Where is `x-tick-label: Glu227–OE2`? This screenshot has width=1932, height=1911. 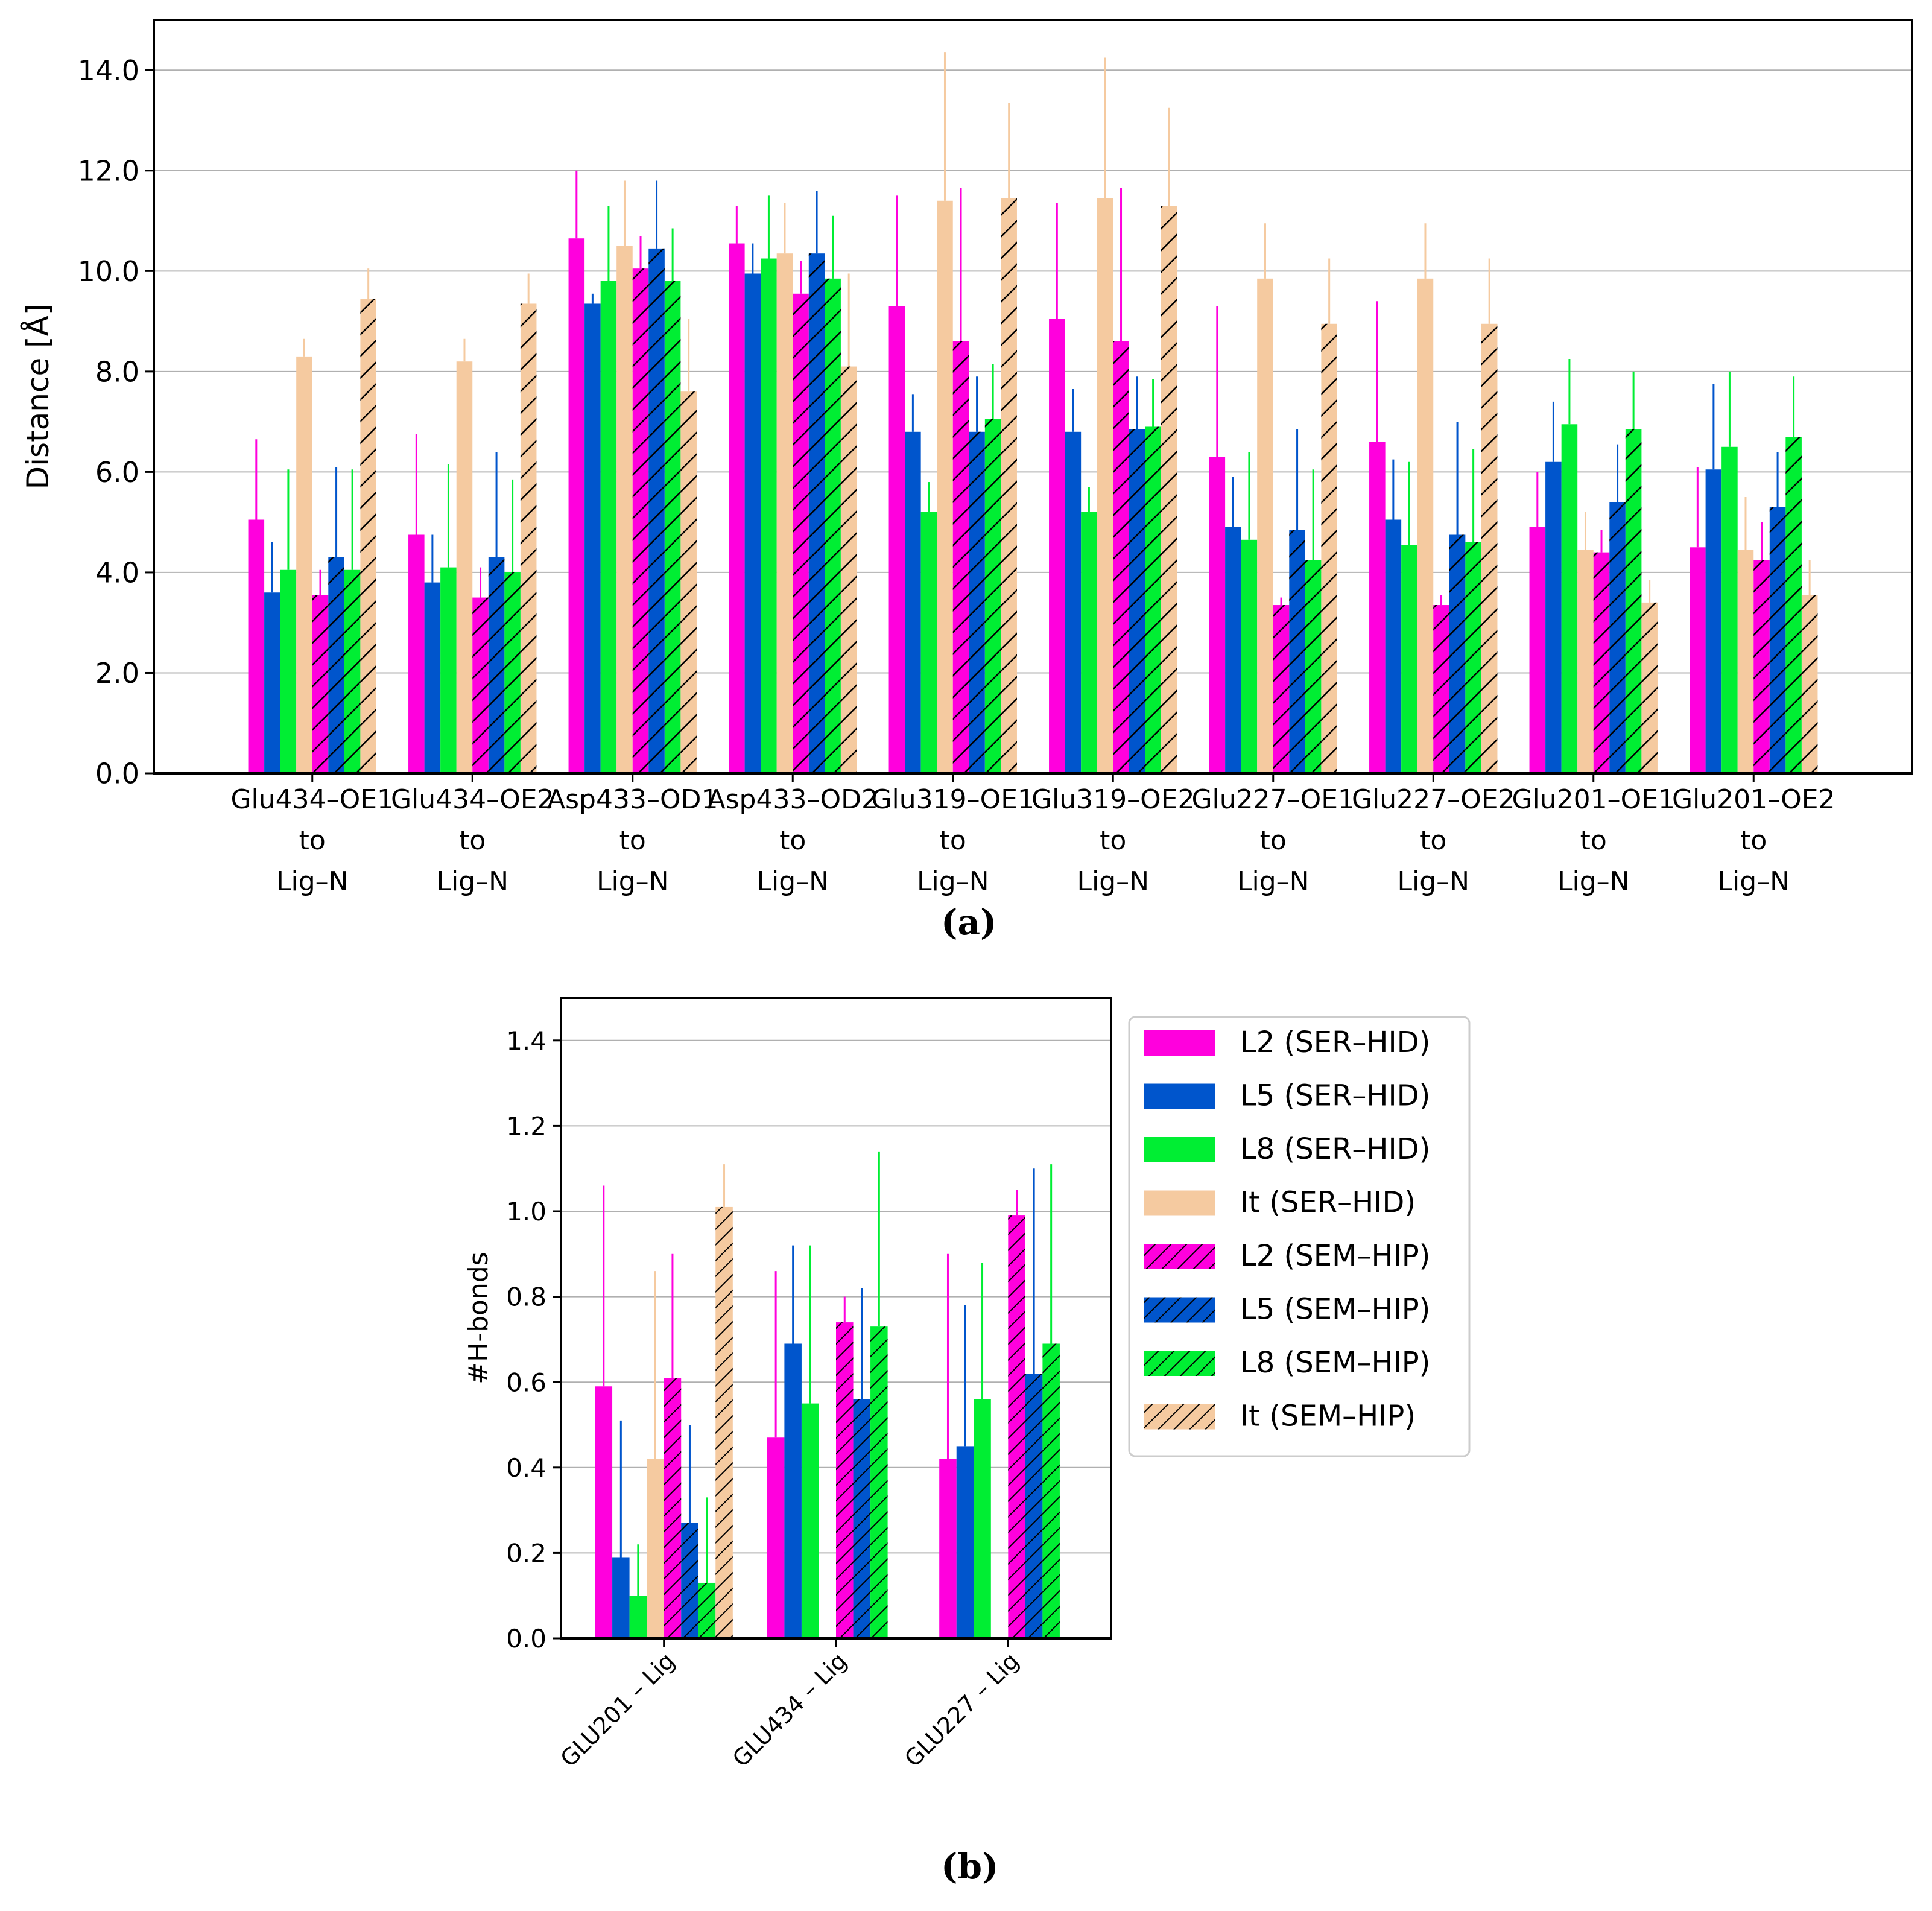
x-tick-label: Glu227–OE2 is located at coordinates (1433, 799).